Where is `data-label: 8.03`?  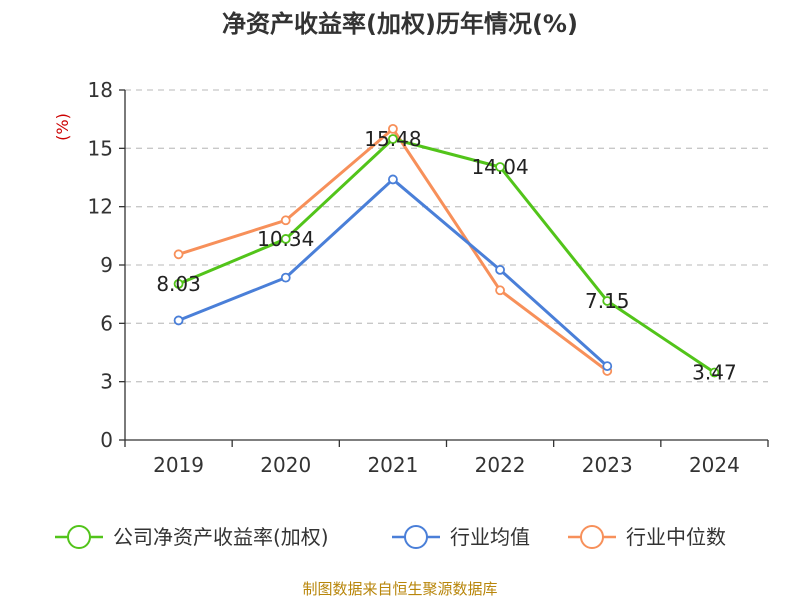 data-label: 8.03 is located at coordinates (178, 284).